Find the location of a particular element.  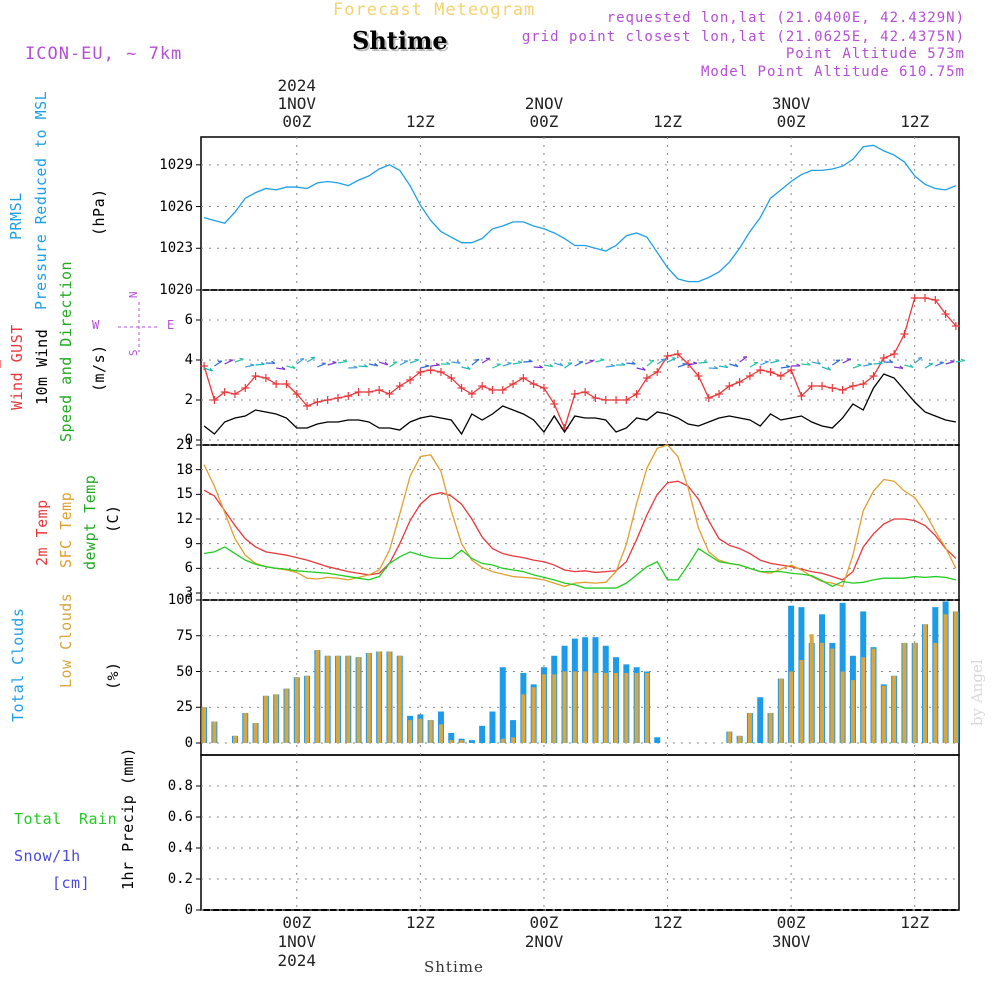

y-tick-label: 0 is located at coordinates (188, 910).